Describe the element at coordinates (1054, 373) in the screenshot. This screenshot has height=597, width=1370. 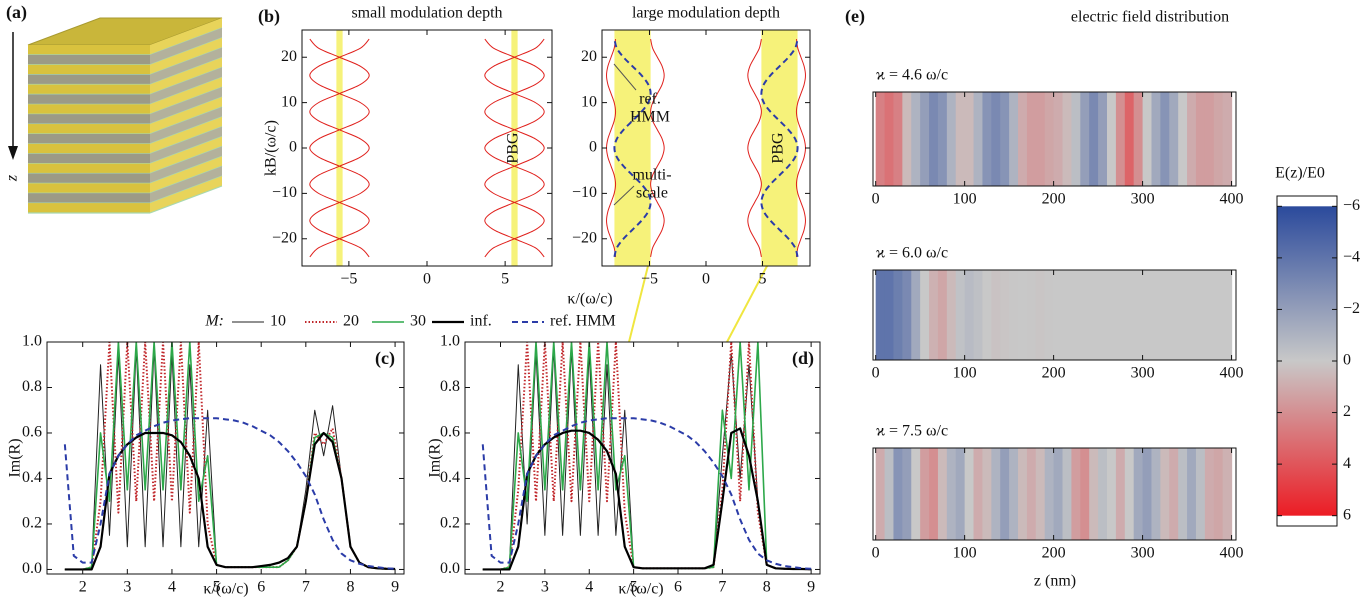
I see `x-tick-label: 200` at that location.